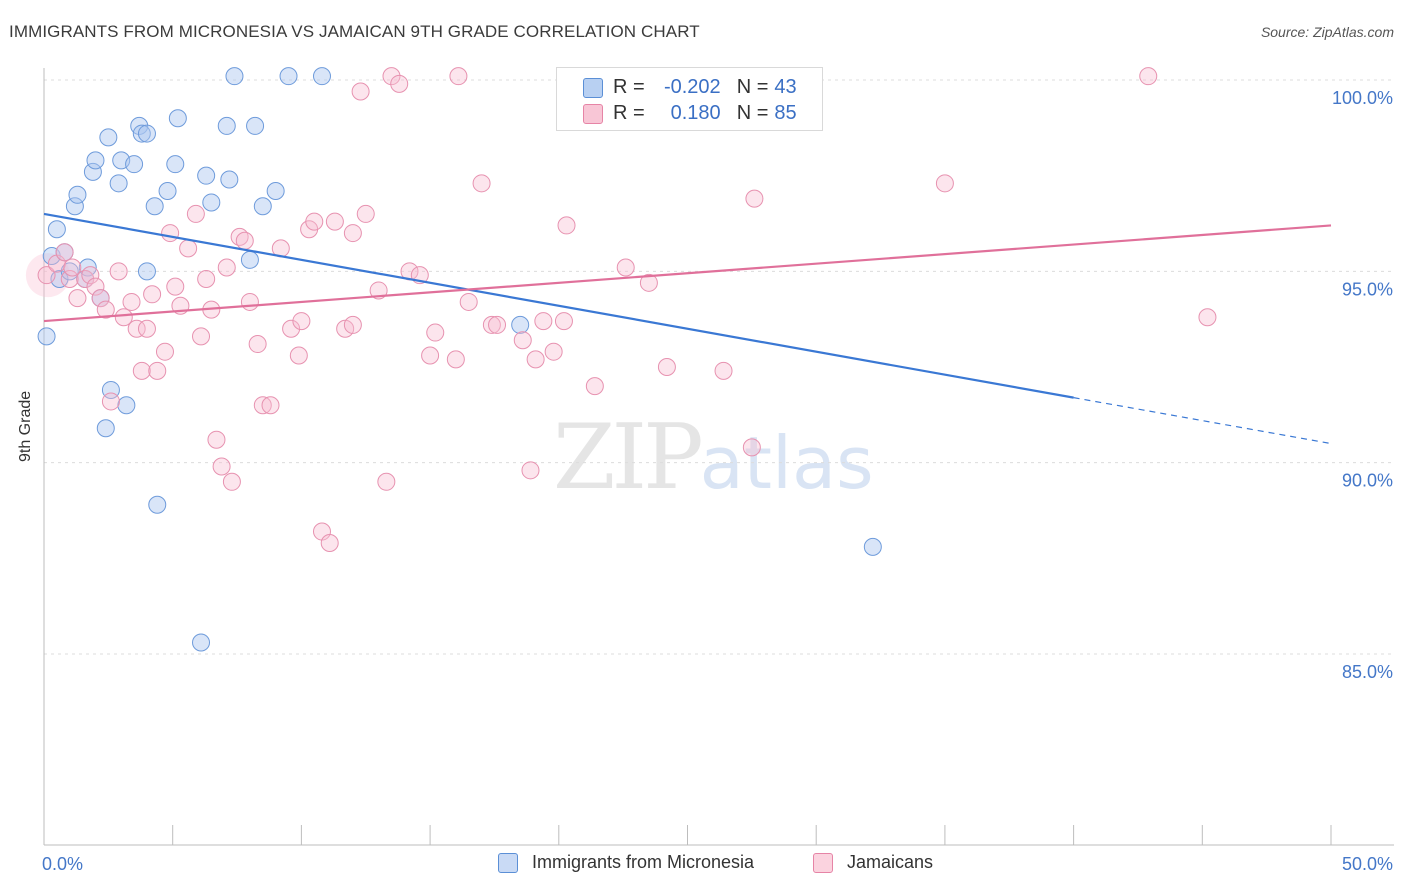  Describe the element at coordinates (1367, 289) in the screenshot. I see `y-tick-label: 95.0%` at that location.